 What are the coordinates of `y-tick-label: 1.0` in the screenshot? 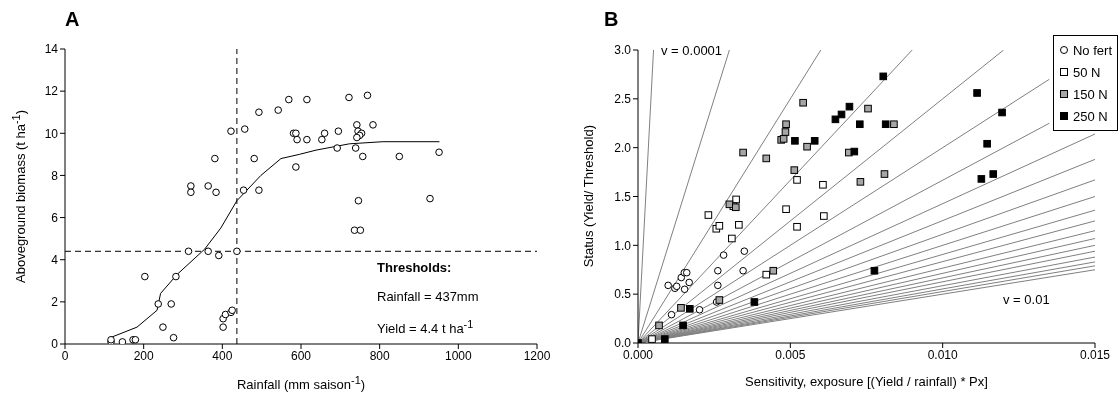 It's located at (623, 245).